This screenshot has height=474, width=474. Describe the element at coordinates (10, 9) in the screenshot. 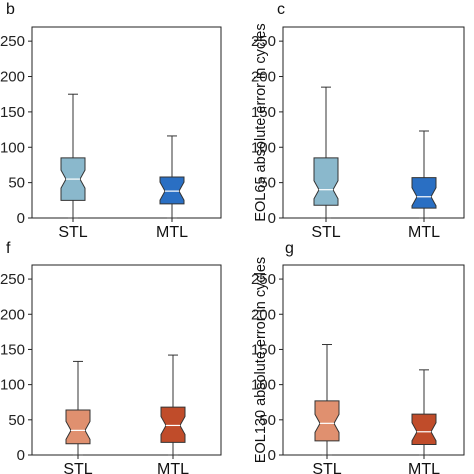

I see `panel-letter: b` at that location.